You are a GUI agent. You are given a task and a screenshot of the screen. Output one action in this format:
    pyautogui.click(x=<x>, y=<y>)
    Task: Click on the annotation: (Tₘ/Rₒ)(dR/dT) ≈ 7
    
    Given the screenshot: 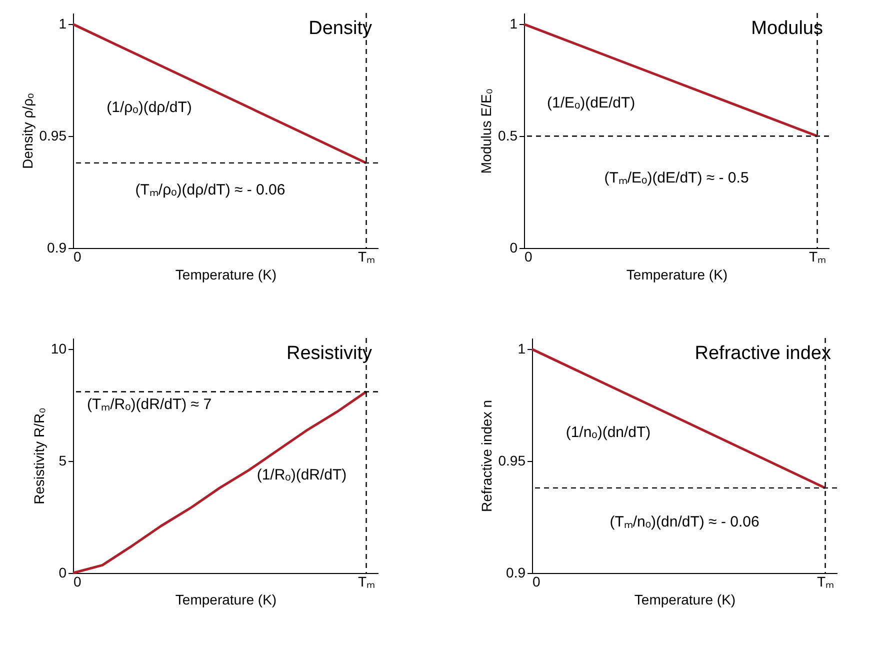 What is the action you would take?
    pyautogui.click(x=149, y=404)
    